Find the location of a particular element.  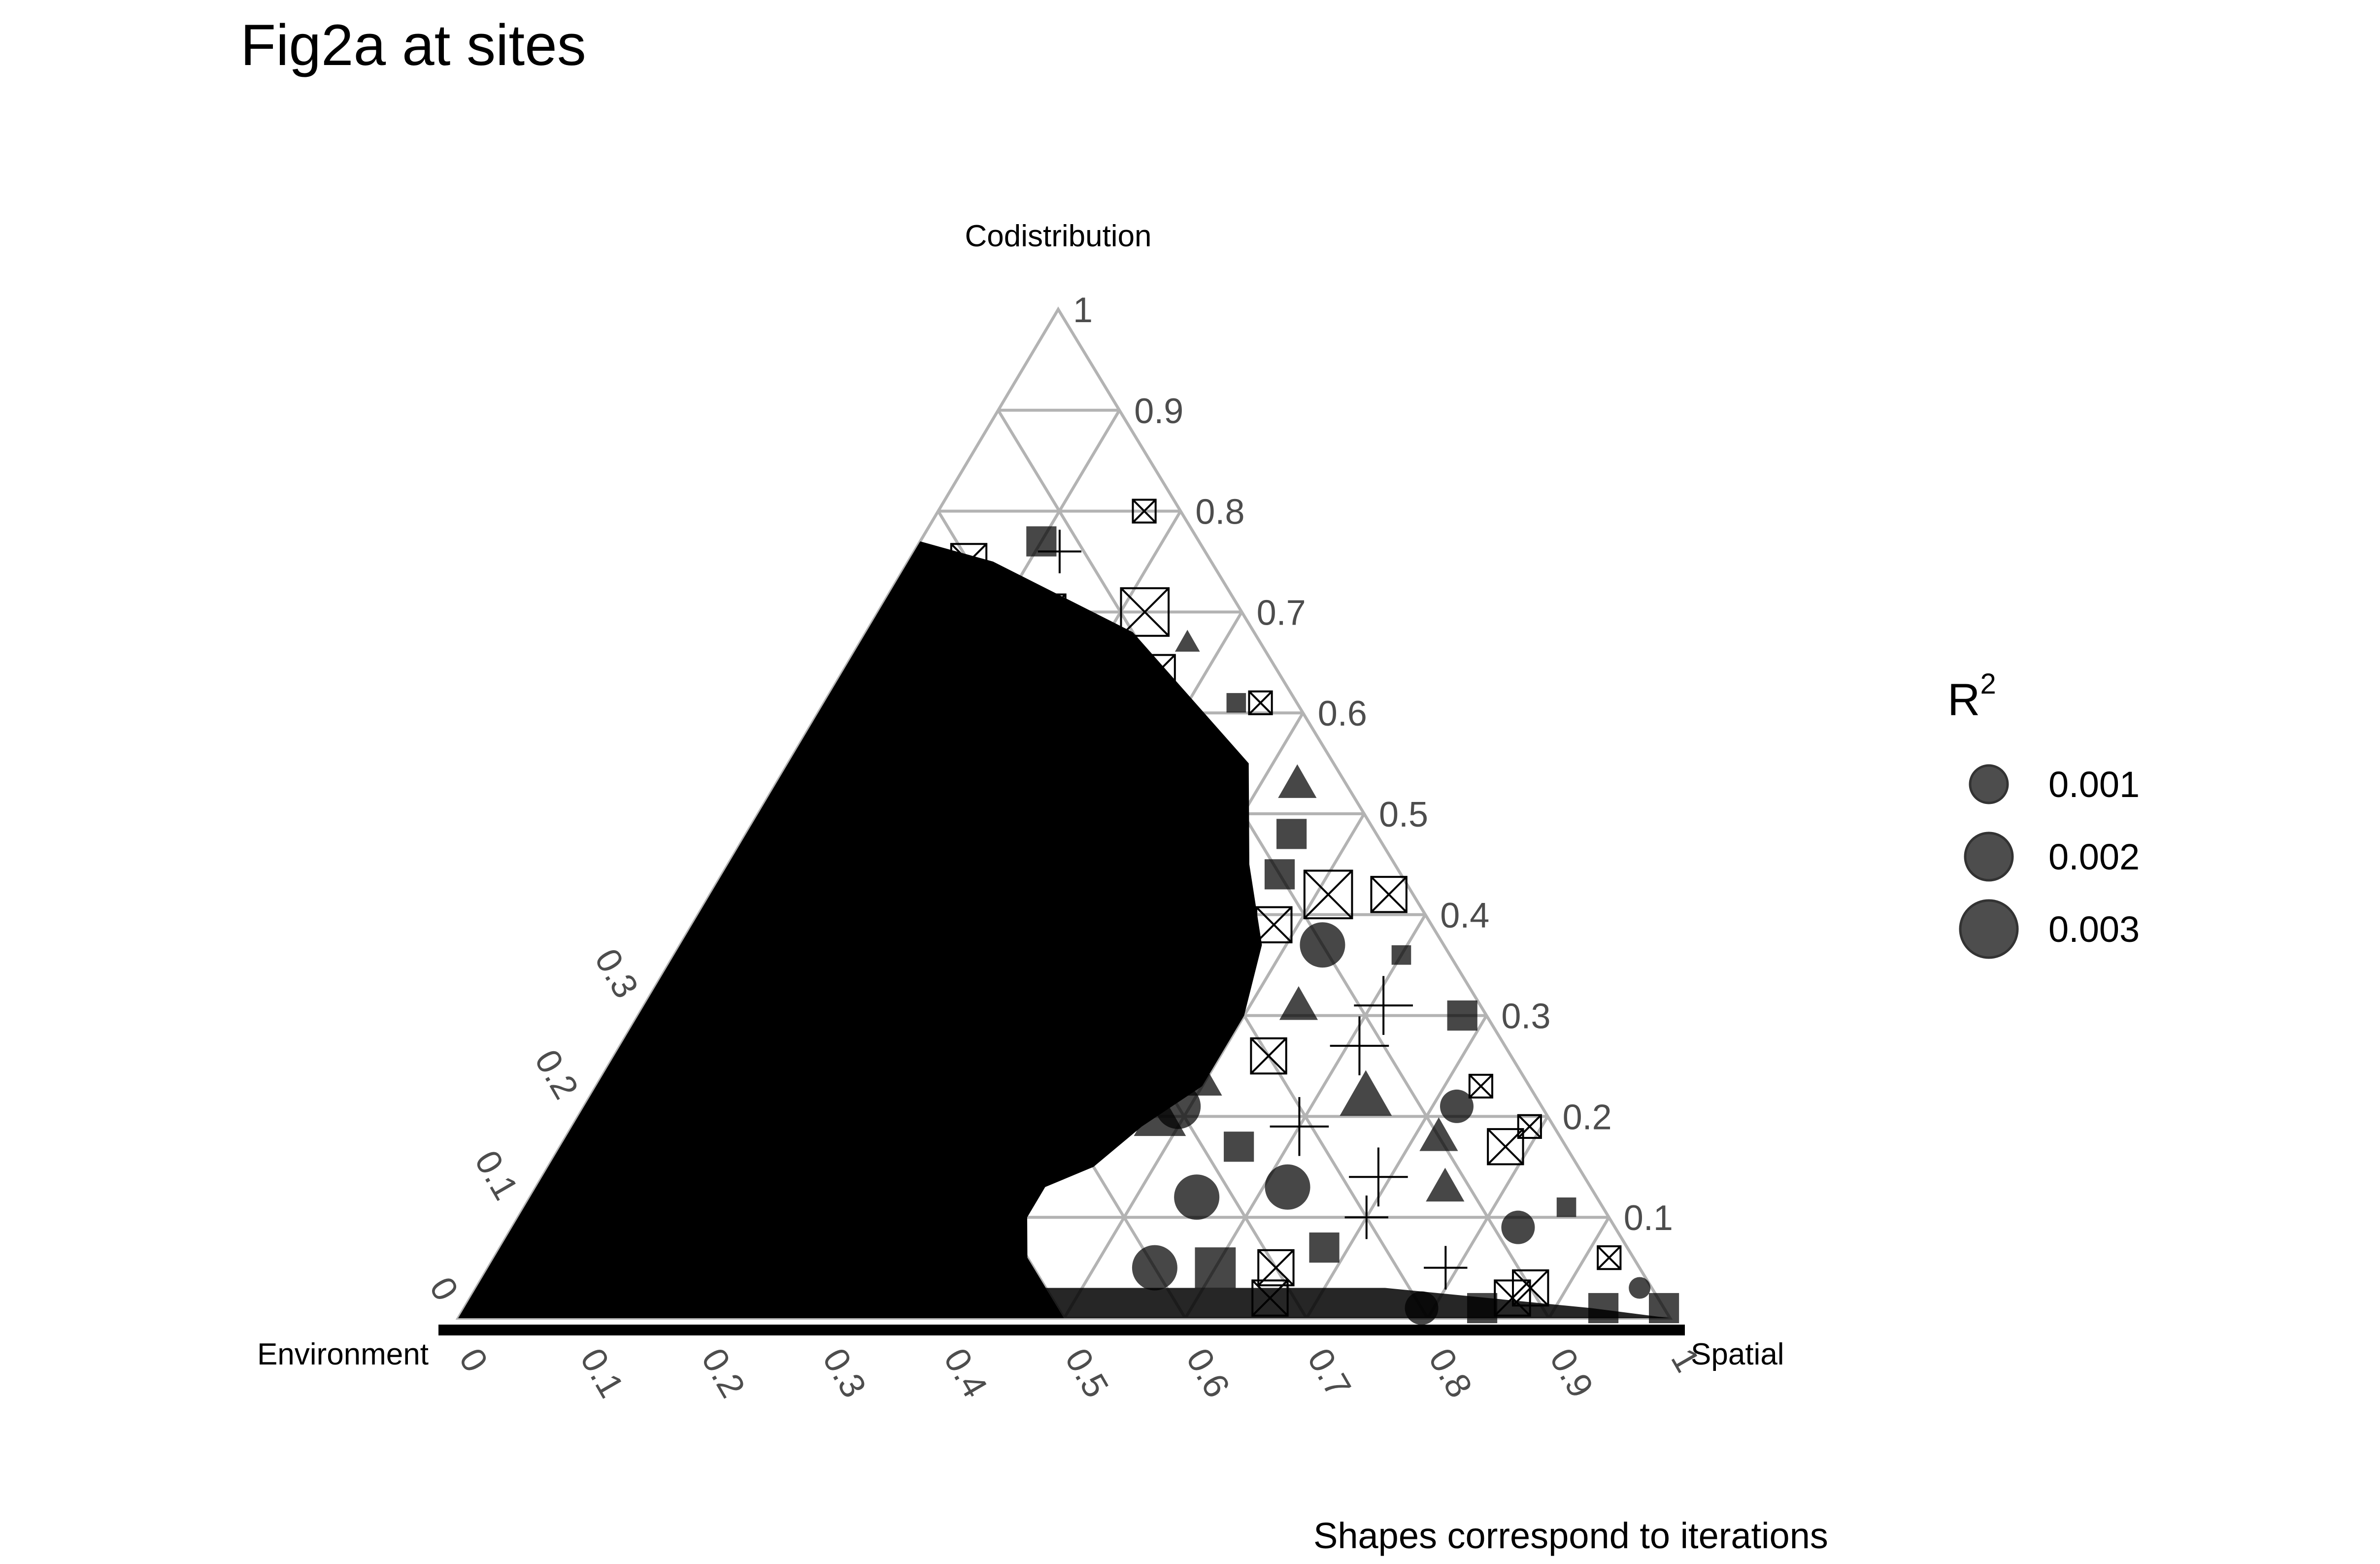

tick-label-right: 0.3 is located at coordinates (1525, 1016).